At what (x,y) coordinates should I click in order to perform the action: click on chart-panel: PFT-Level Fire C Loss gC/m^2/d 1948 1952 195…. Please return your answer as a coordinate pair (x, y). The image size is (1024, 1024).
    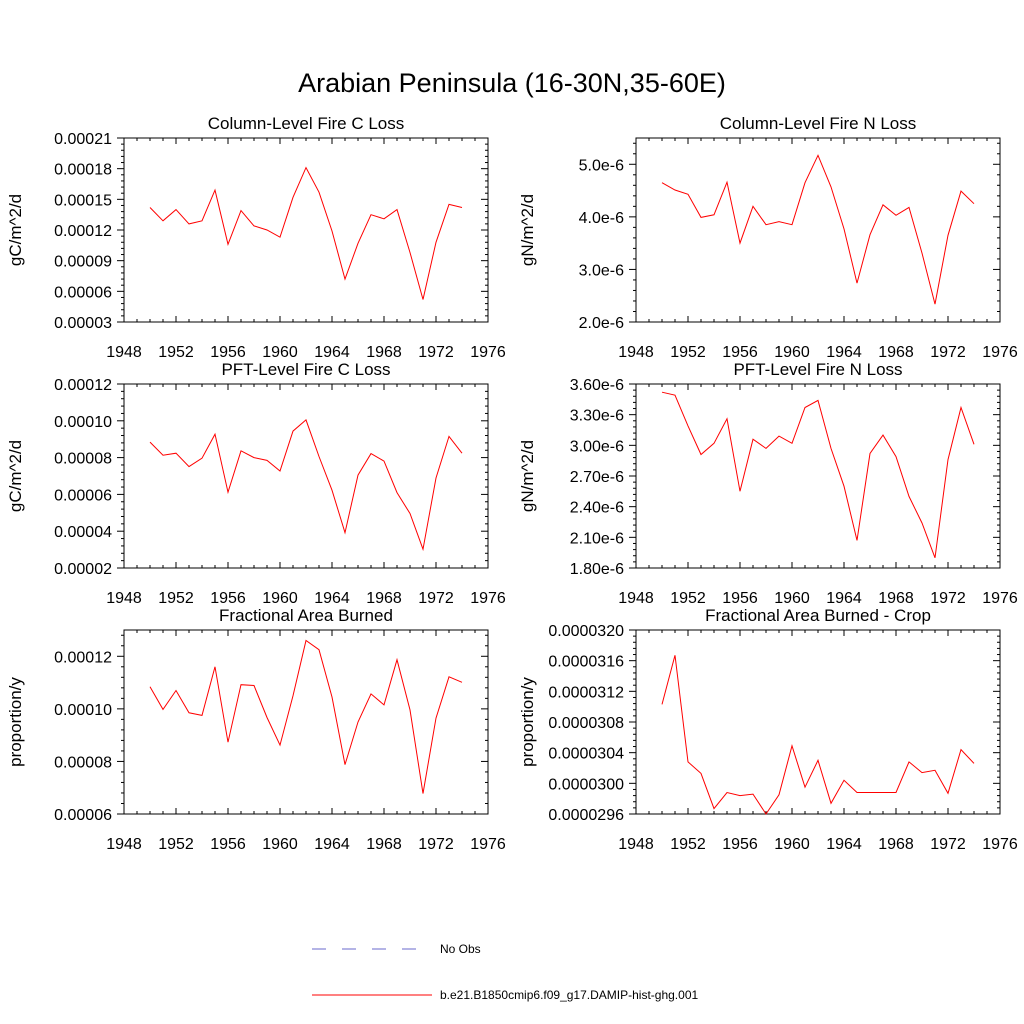
    Looking at the image, I should click on (256, 483).